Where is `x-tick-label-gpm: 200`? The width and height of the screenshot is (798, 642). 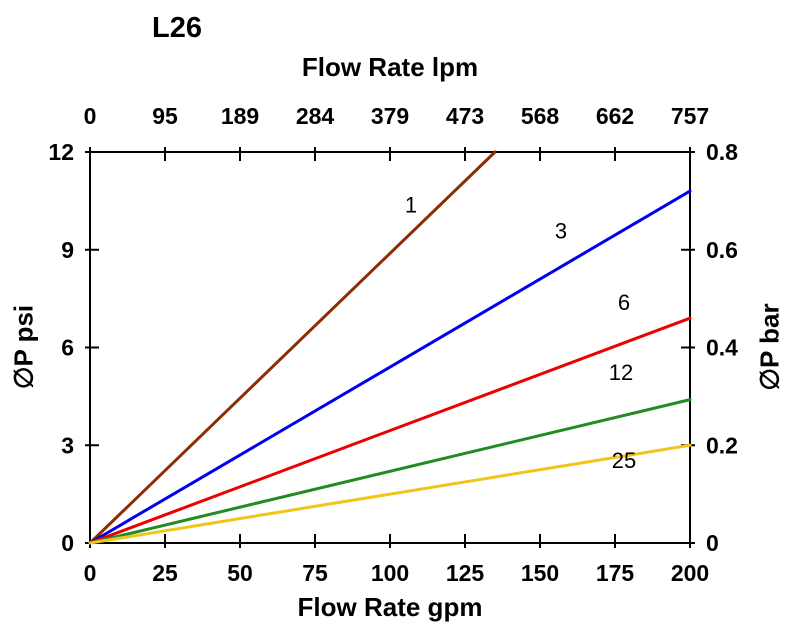 x-tick-label-gpm: 200 is located at coordinates (690, 573).